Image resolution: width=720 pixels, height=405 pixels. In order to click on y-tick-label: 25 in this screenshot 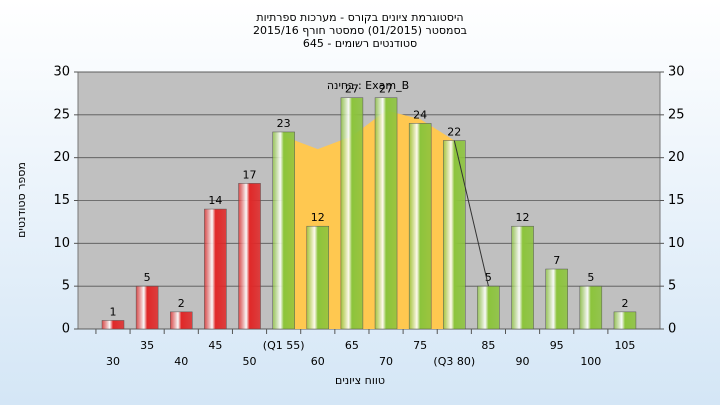, I will do `click(61, 114)`.